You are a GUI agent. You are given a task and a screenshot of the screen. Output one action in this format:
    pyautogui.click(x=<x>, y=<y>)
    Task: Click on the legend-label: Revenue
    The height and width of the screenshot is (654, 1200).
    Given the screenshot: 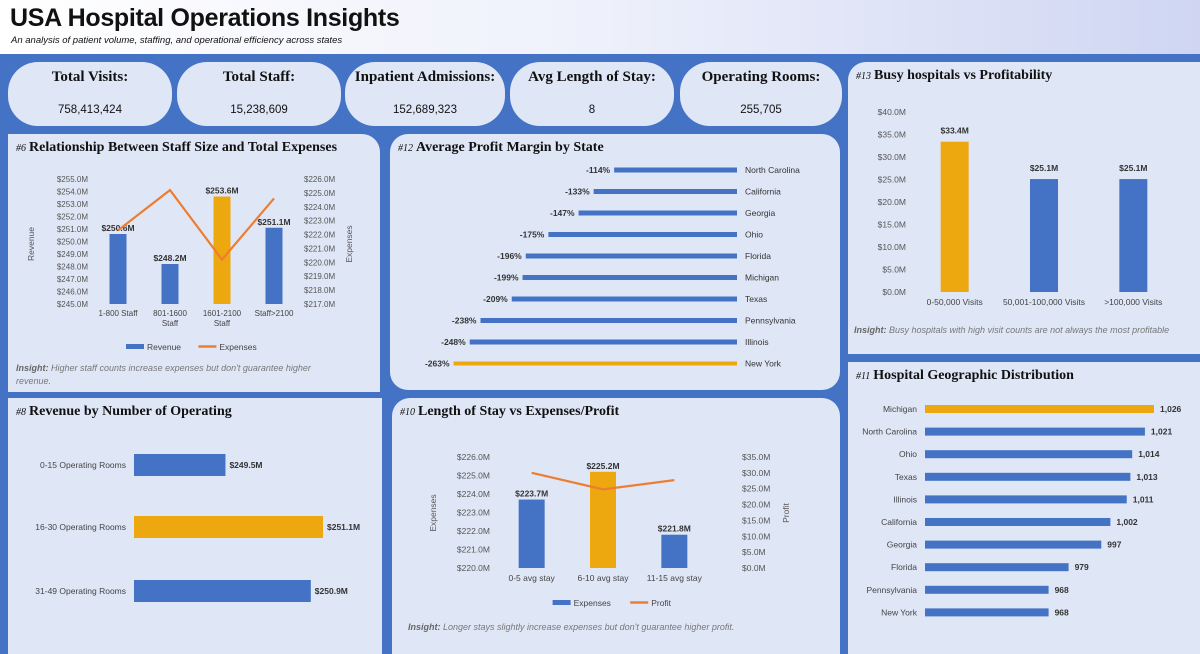 What is the action you would take?
    pyautogui.click(x=164, y=347)
    